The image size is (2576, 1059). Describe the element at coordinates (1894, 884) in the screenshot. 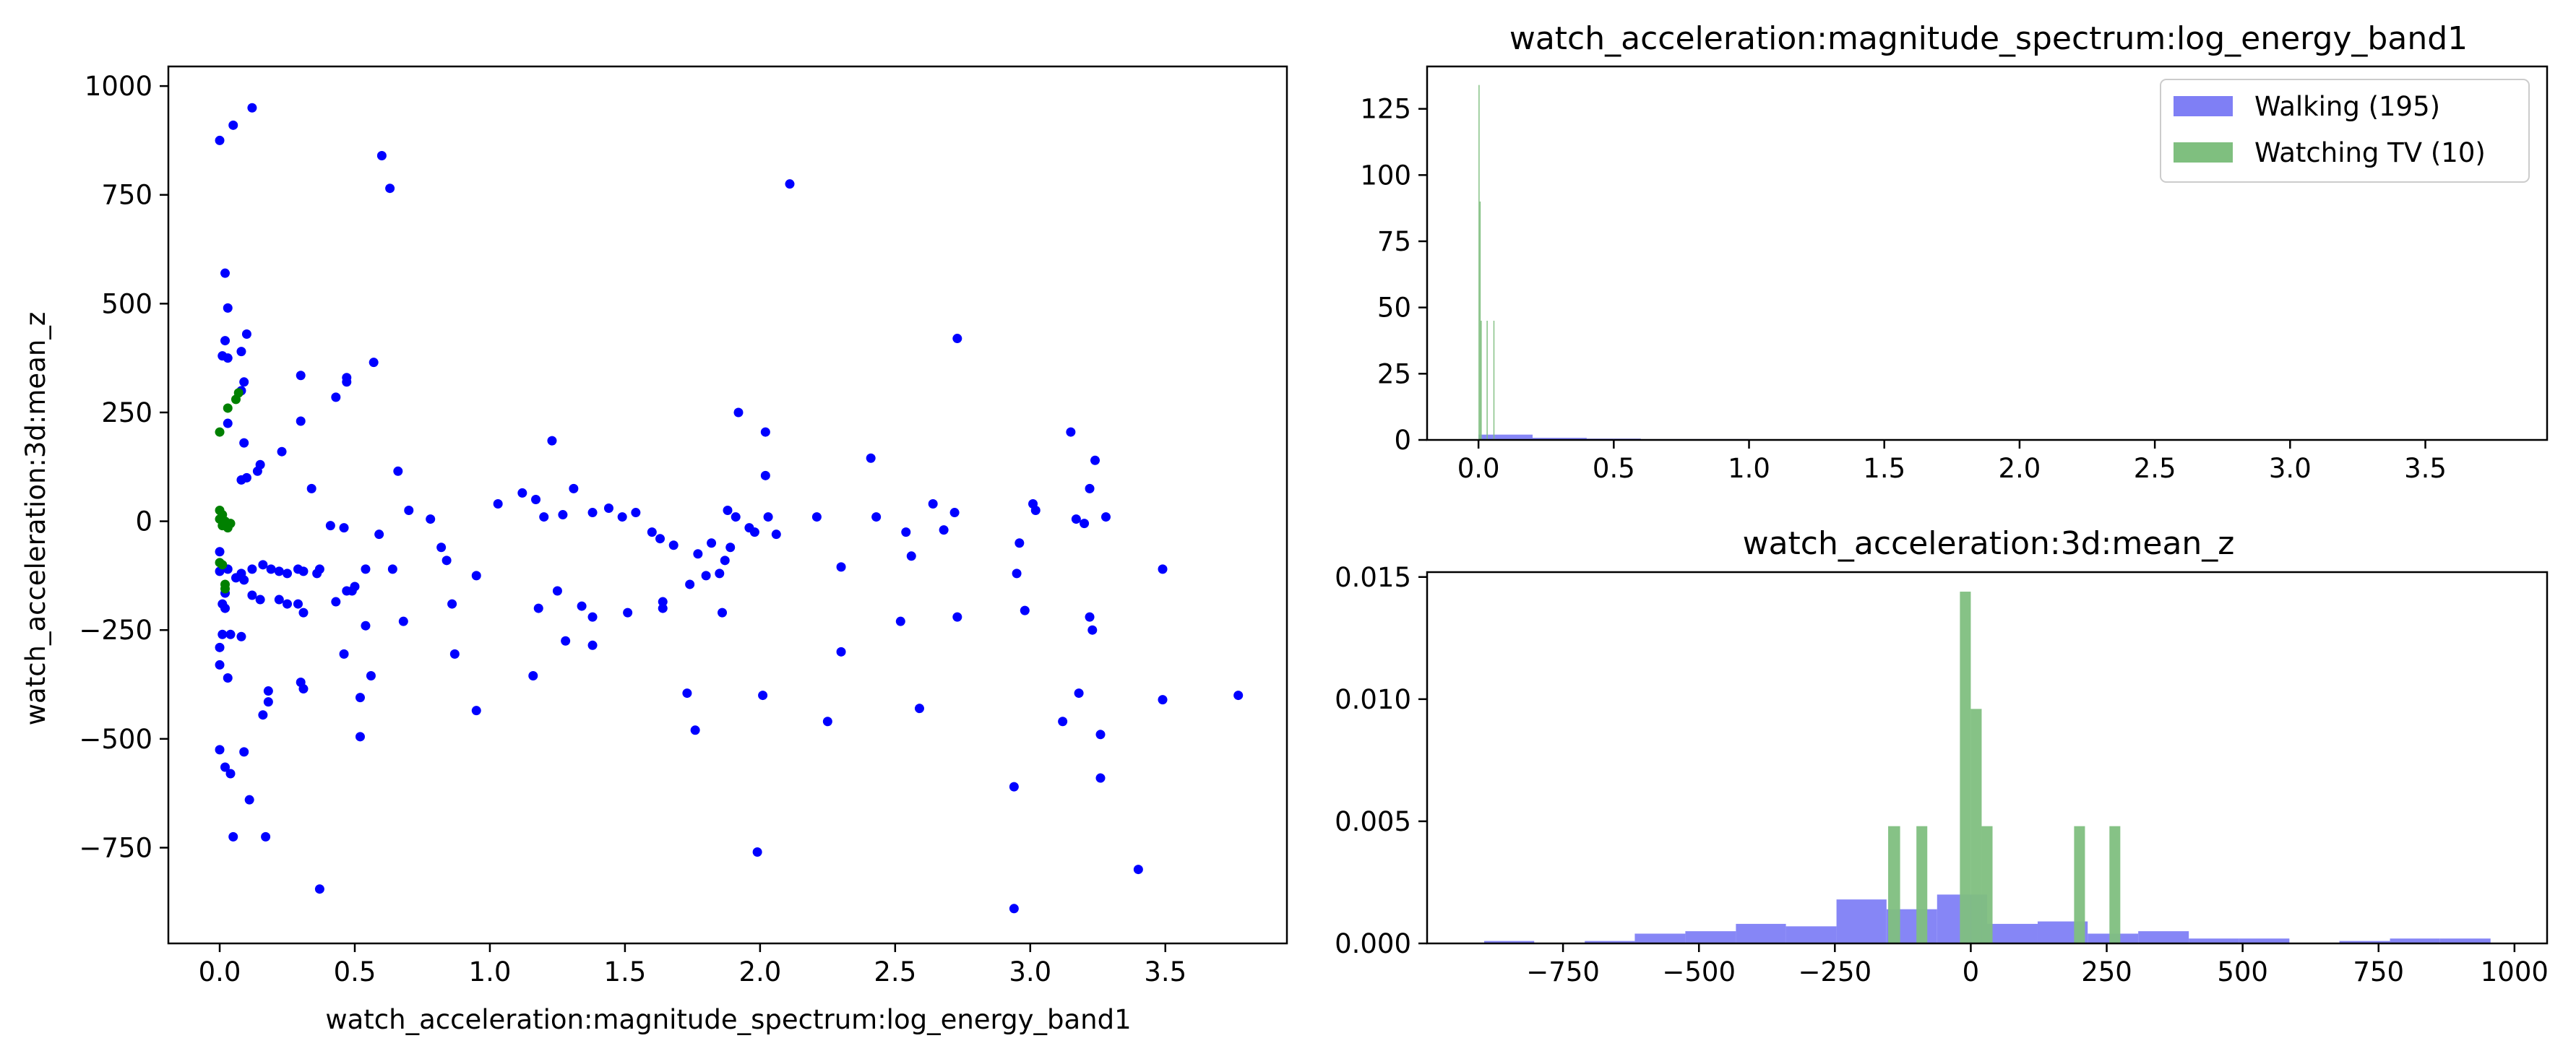

I see `histogram-mean-z-bar-watching-tv` at that location.